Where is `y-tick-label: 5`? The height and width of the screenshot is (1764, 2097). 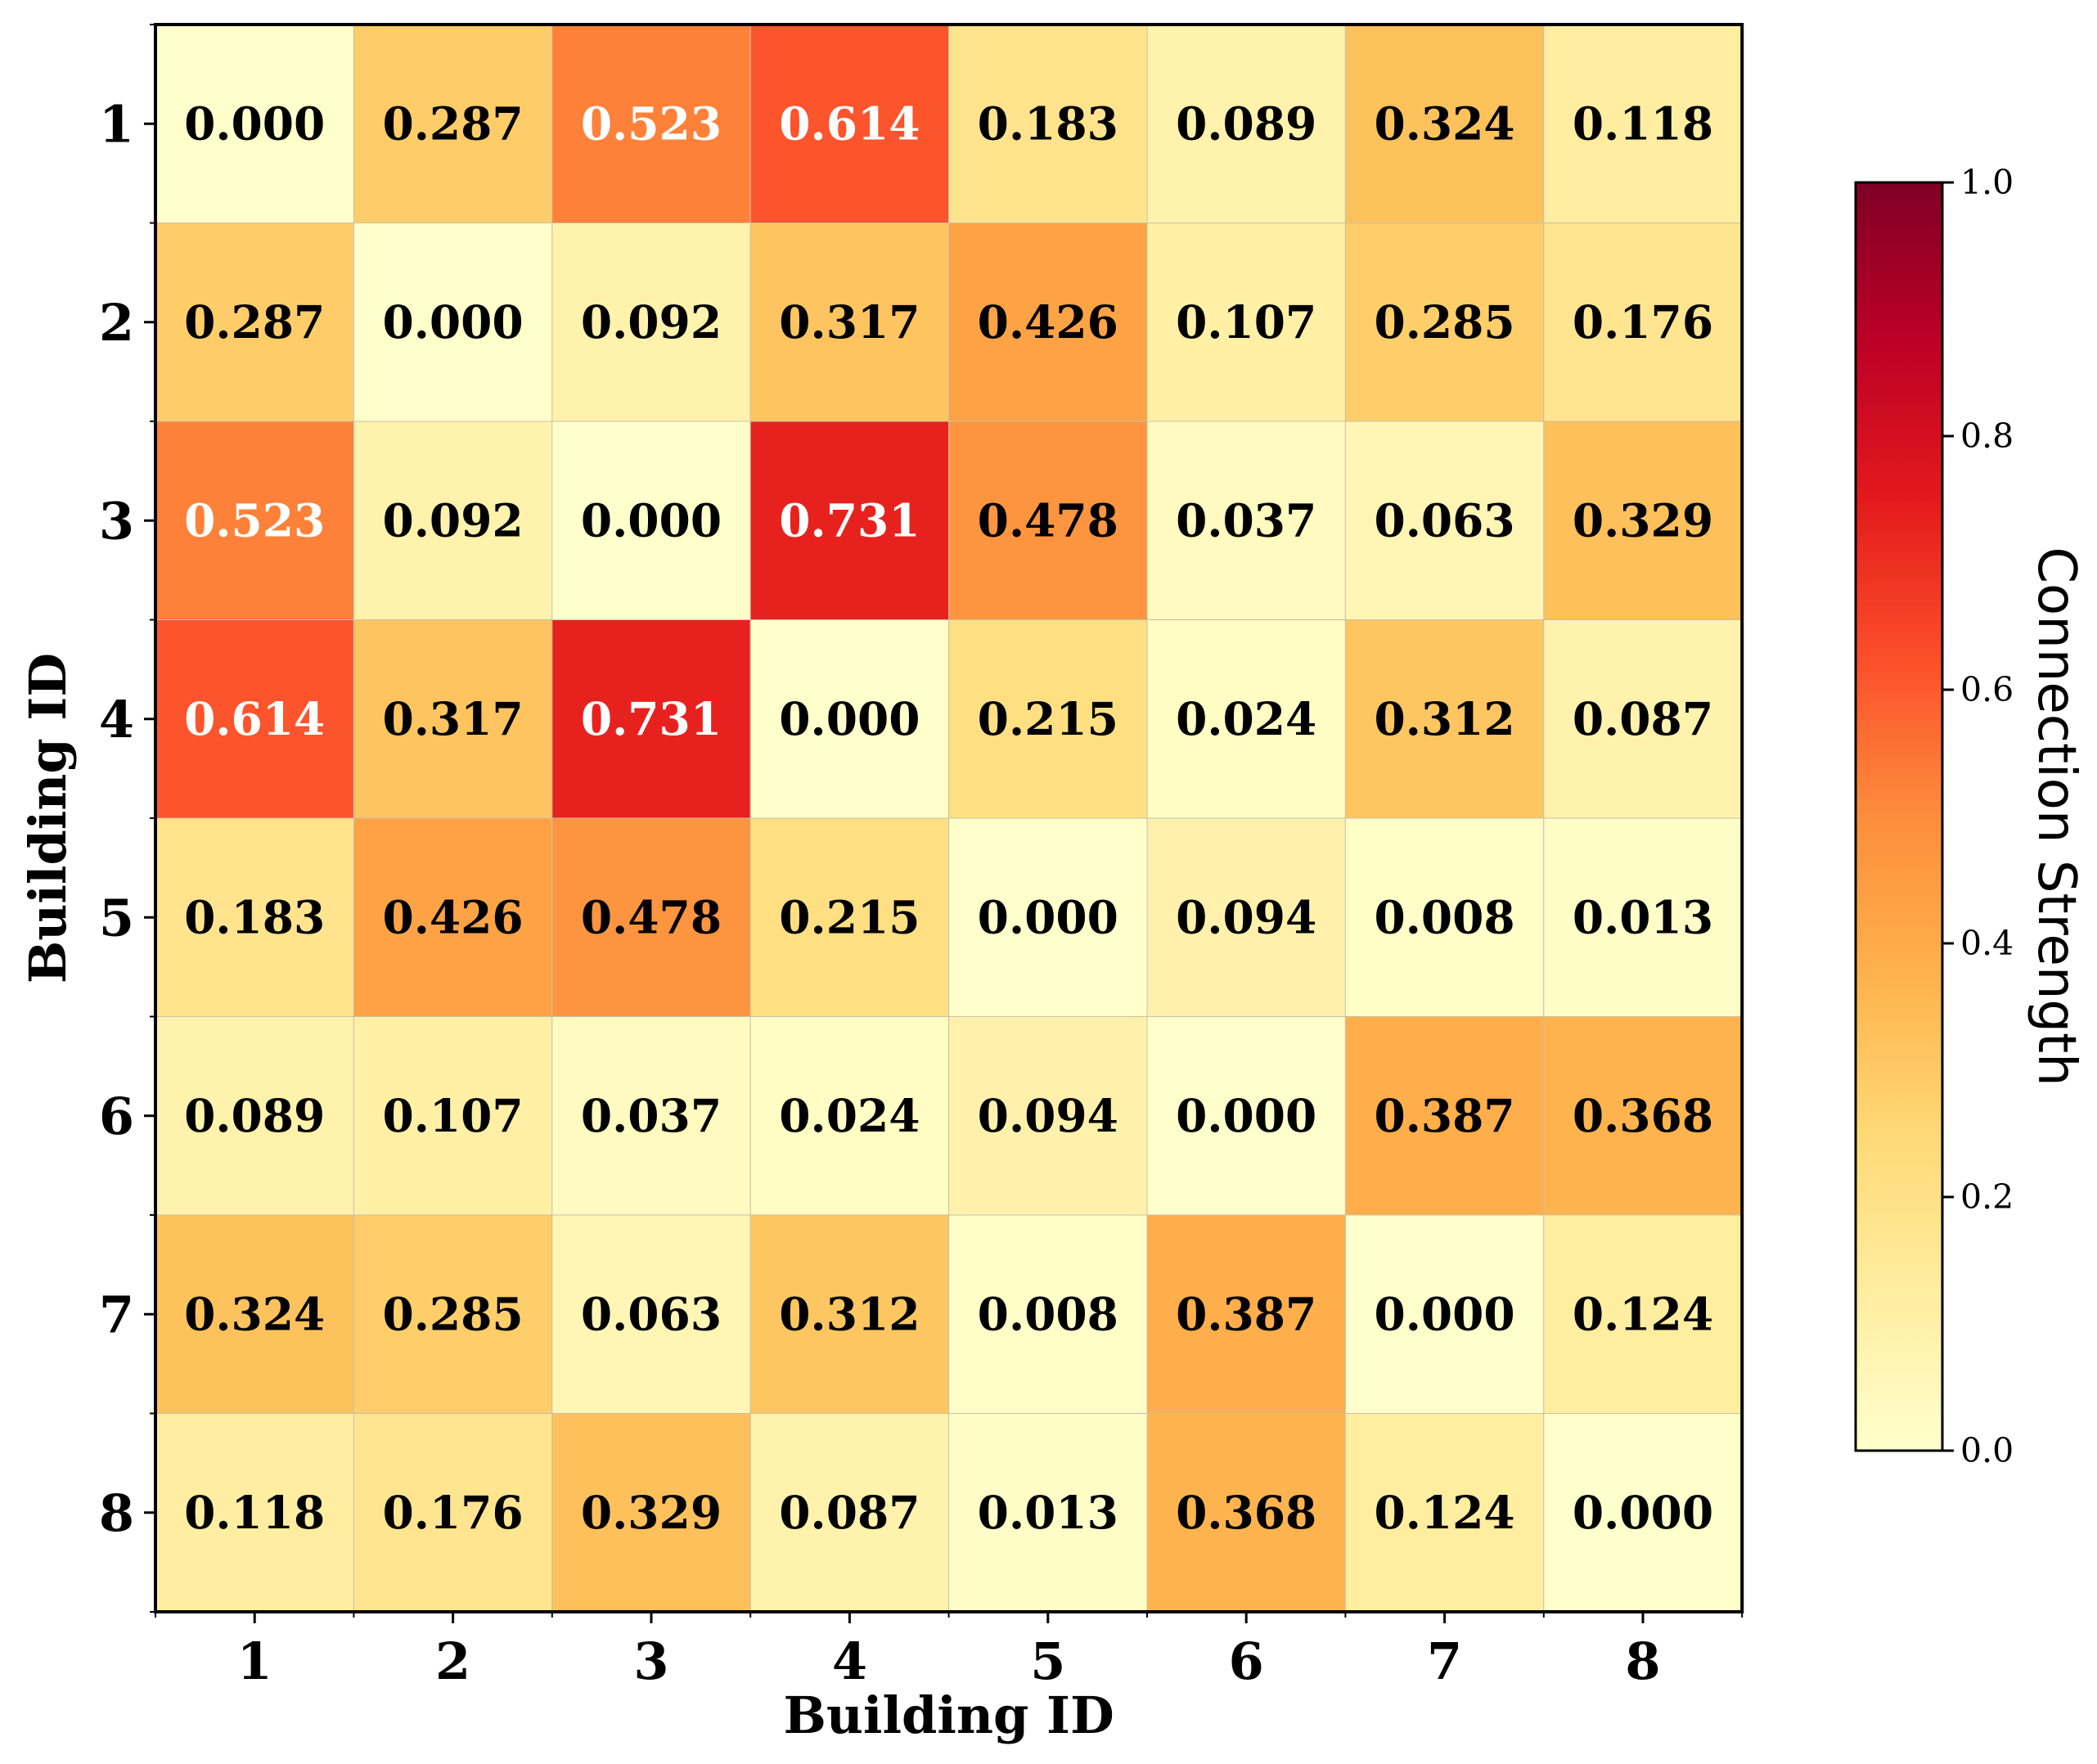
y-tick-label: 5 is located at coordinates (117, 918).